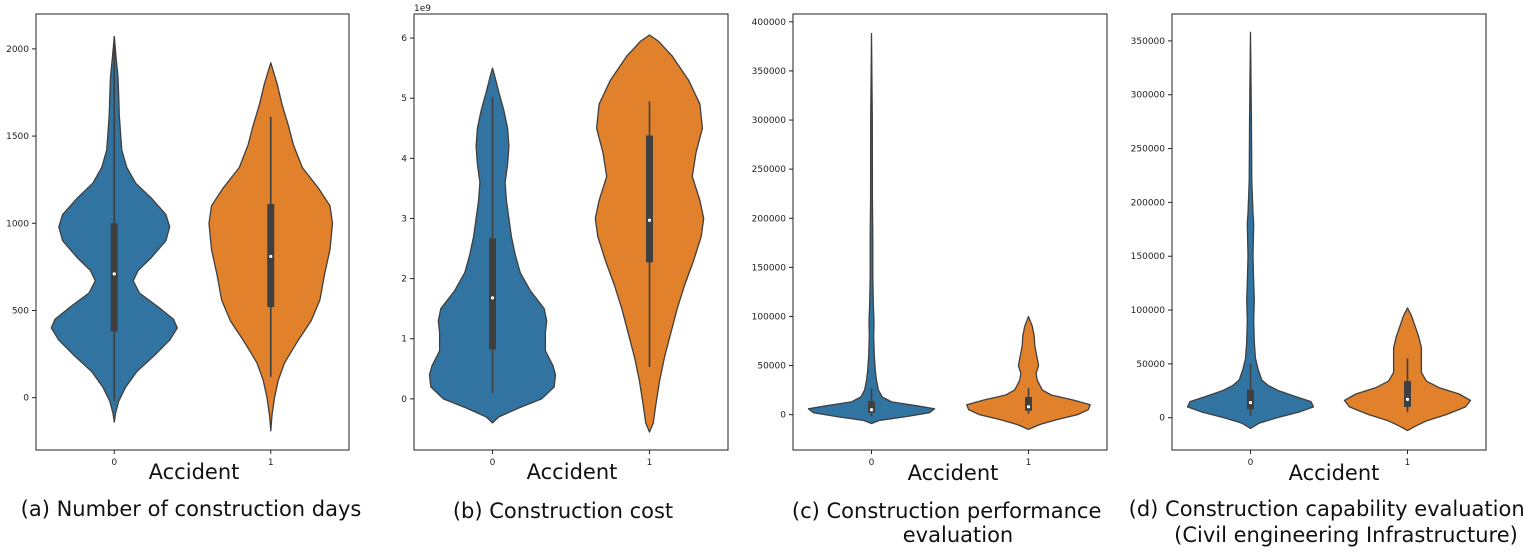  What do you see at coordinates (17, 137) in the screenshot?
I see `y-tick-label: 1500` at bounding box center [17, 137].